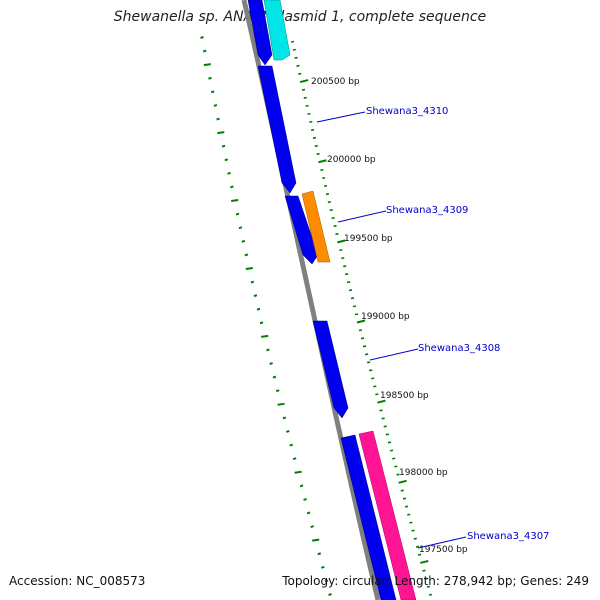 This screenshot has width=600, height=600. What do you see at coordinates (541, 581) in the screenshot?
I see `genes-label: Genes:` at bounding box center [541, 581].